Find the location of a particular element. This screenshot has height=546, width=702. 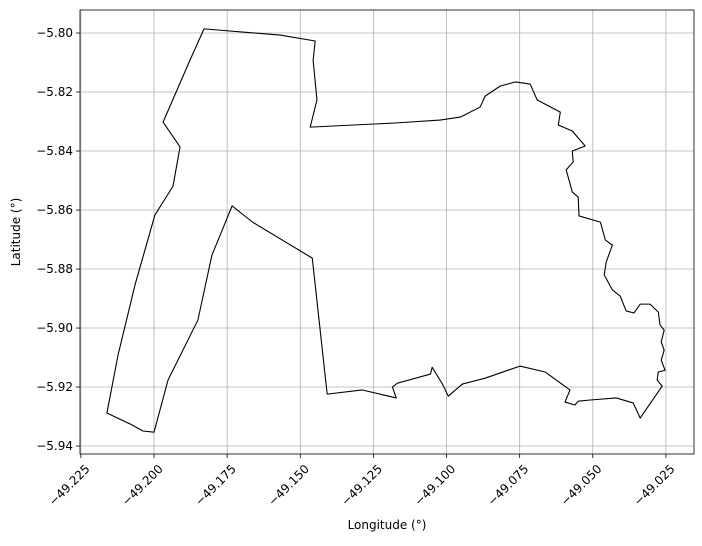

y-tick-label: −5.86 is located at coordinates (54, 210).